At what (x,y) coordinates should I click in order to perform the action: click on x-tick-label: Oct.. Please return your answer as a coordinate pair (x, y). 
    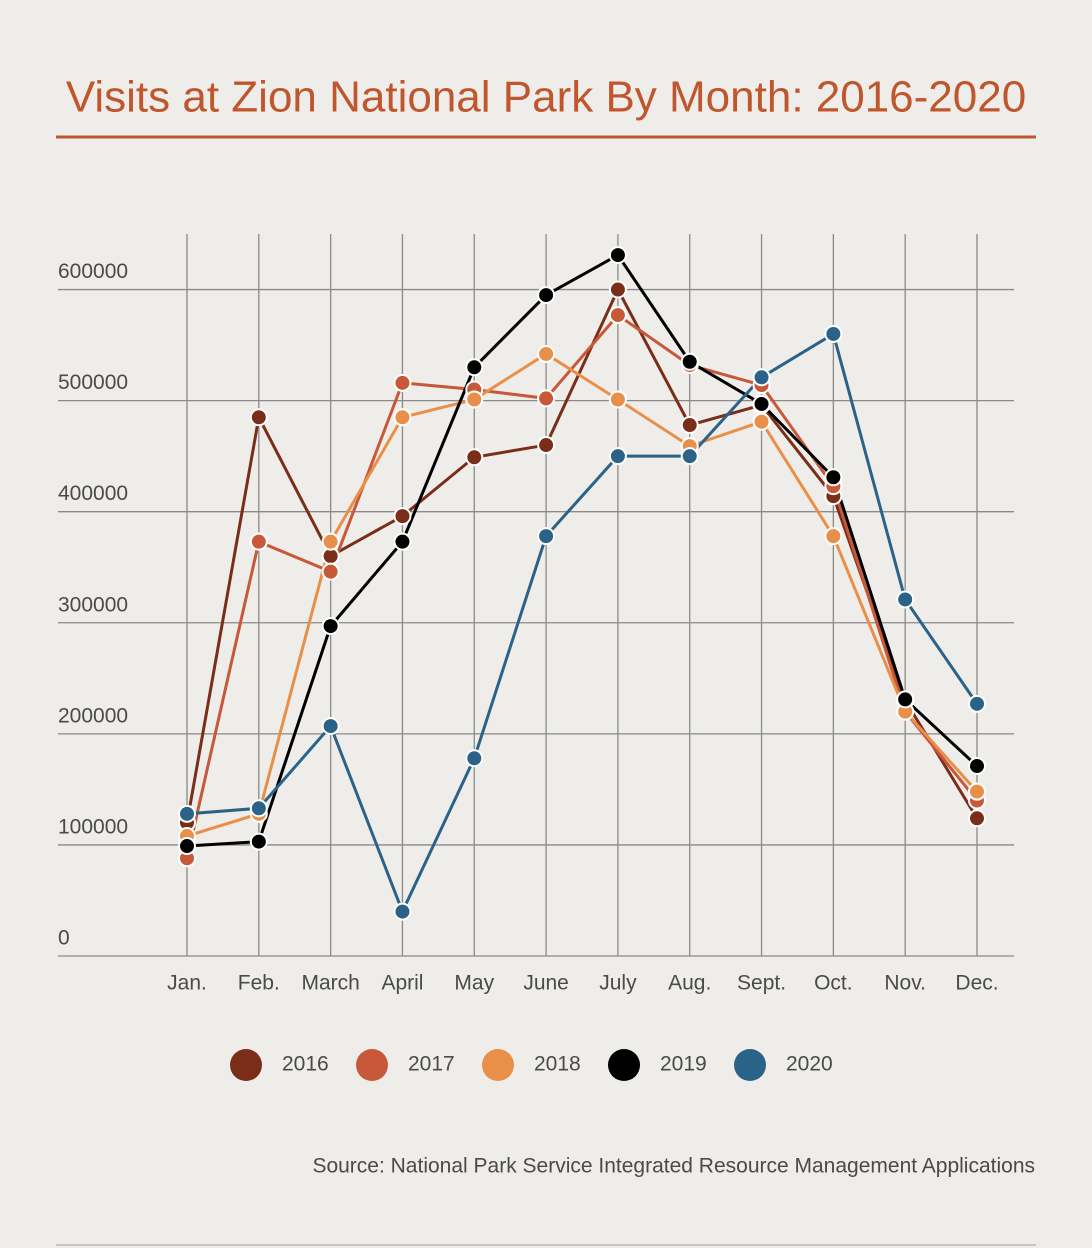
    Looking at the image, I should click on (833, 983).